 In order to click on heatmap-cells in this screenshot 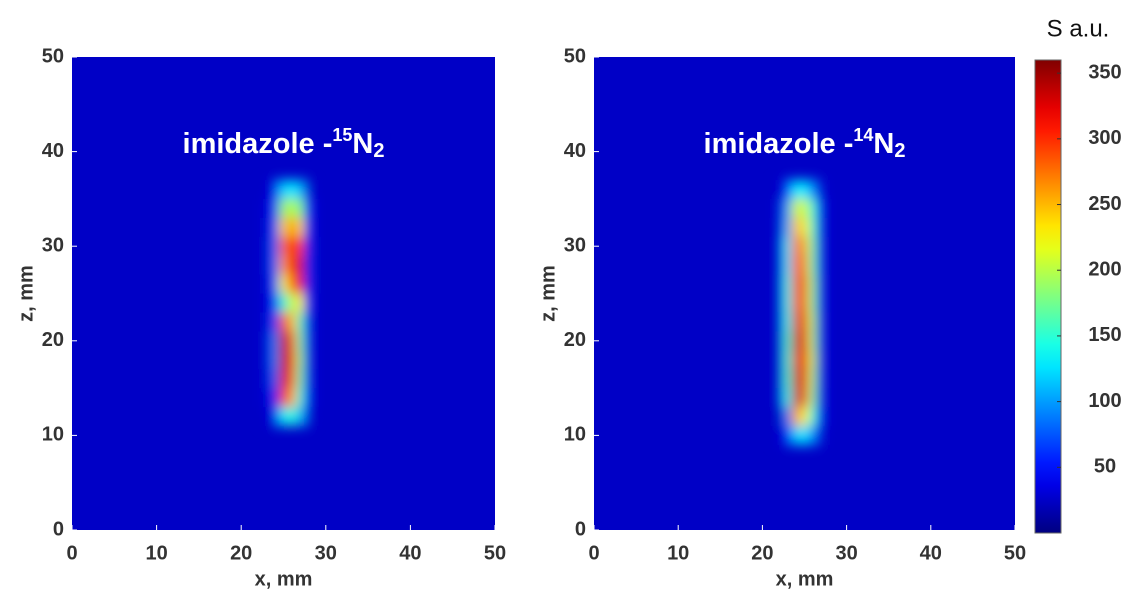, I will do `click(800, 312)`.